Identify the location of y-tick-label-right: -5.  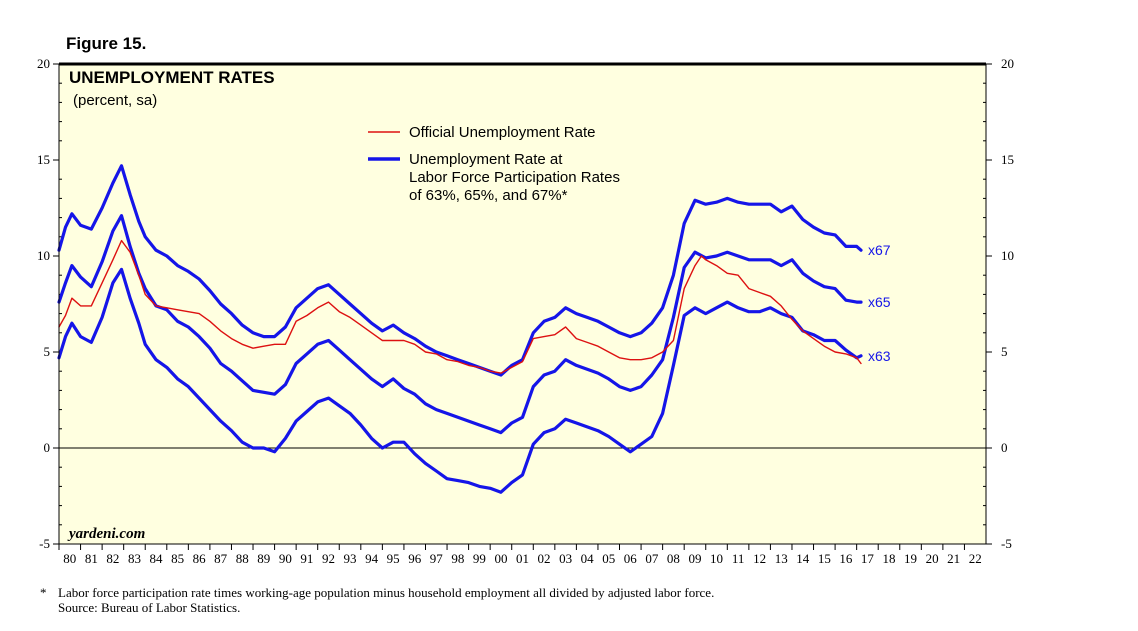
(1006, 543).